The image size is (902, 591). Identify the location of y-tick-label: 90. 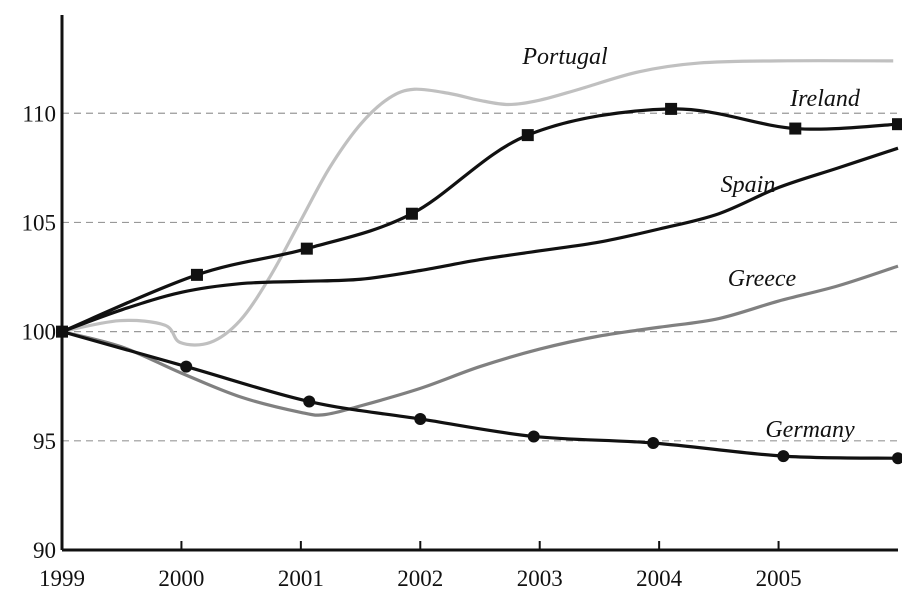
(44, 550).